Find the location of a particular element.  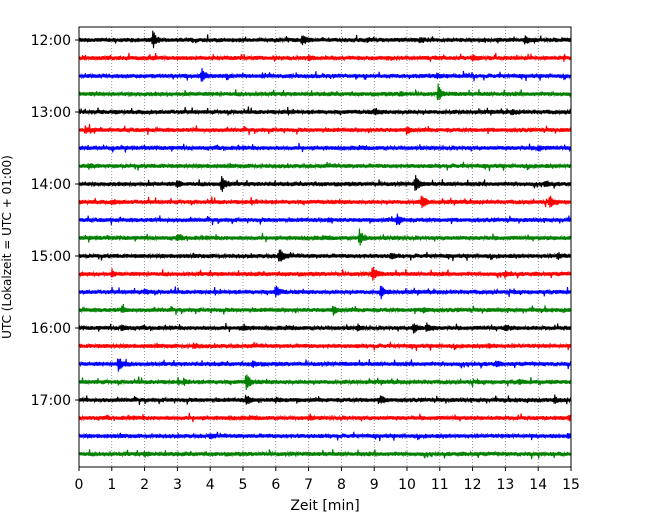

x-tick-label: 15 is located at coordinates (571, 485).